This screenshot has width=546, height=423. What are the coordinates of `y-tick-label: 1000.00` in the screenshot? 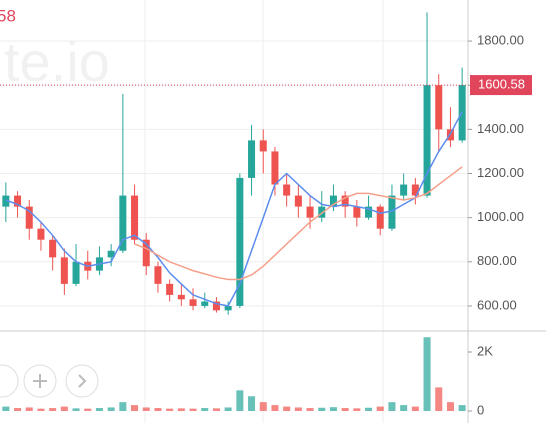 It's located at (500, 216).